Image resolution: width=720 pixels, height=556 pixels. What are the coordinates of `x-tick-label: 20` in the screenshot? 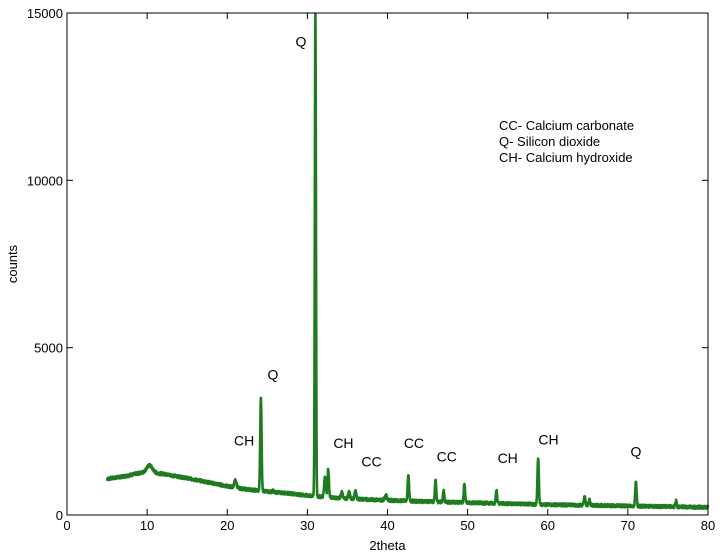 It's located at (227, 525).